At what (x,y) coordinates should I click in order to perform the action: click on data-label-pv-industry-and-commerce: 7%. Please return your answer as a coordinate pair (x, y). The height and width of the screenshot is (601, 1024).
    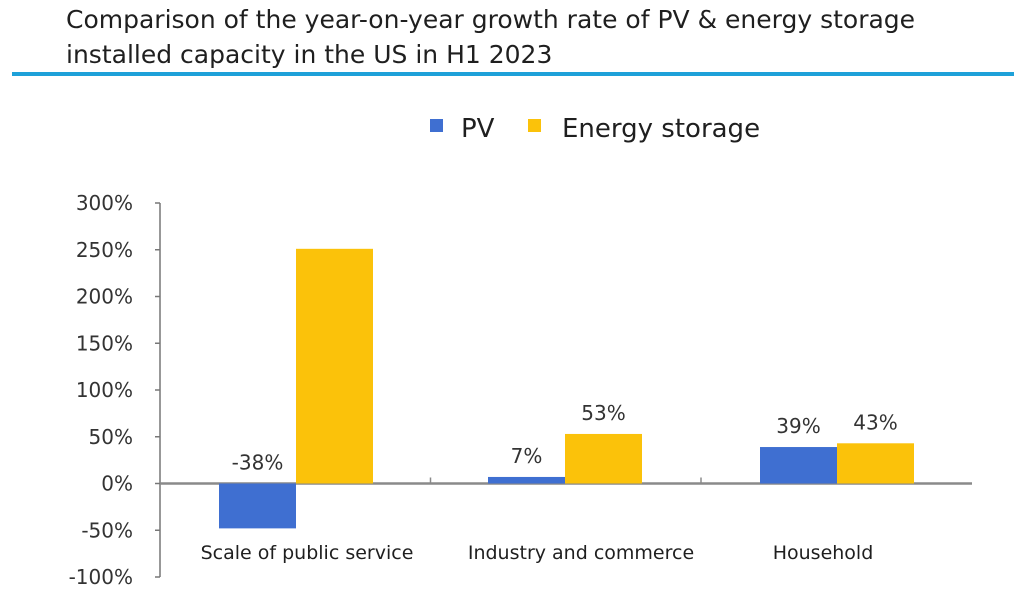
    Looking at the image, I should click on (527, 456).